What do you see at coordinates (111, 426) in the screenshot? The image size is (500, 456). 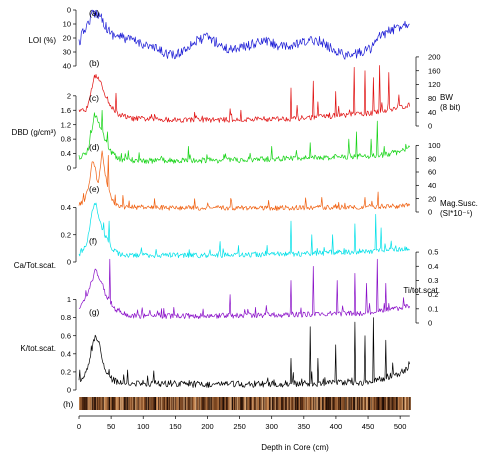 I see `x-tick-label: 50` at bounding box center [111, 426].